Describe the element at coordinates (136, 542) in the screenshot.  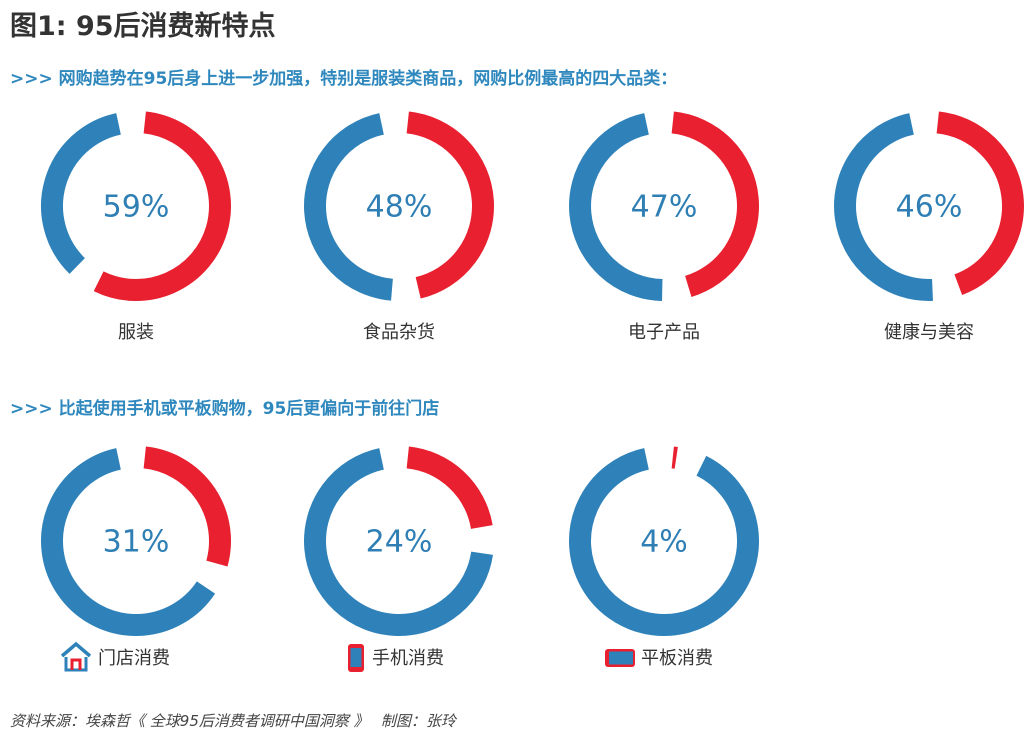
I see `store-donut-0-value-label: 31%` at that location.